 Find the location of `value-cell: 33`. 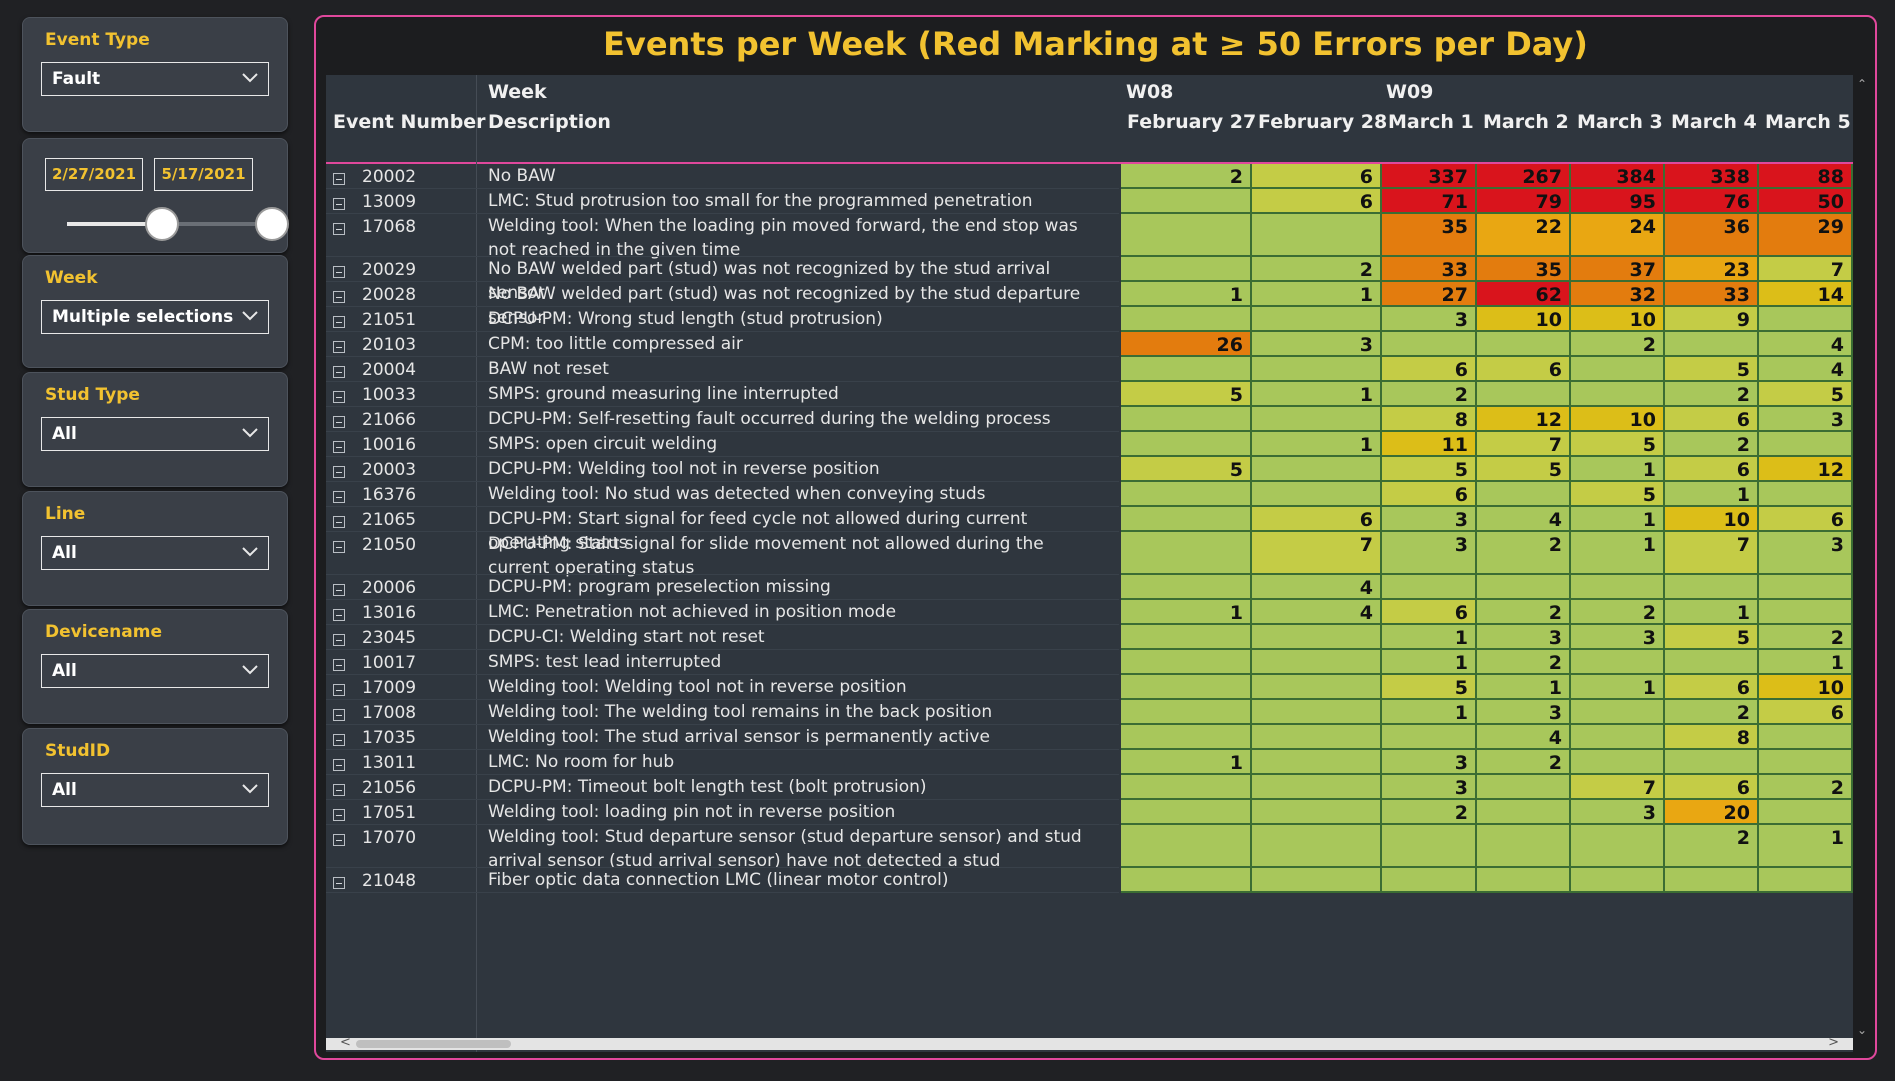

value-cell: 33 is located at coordinates (1429, 269).